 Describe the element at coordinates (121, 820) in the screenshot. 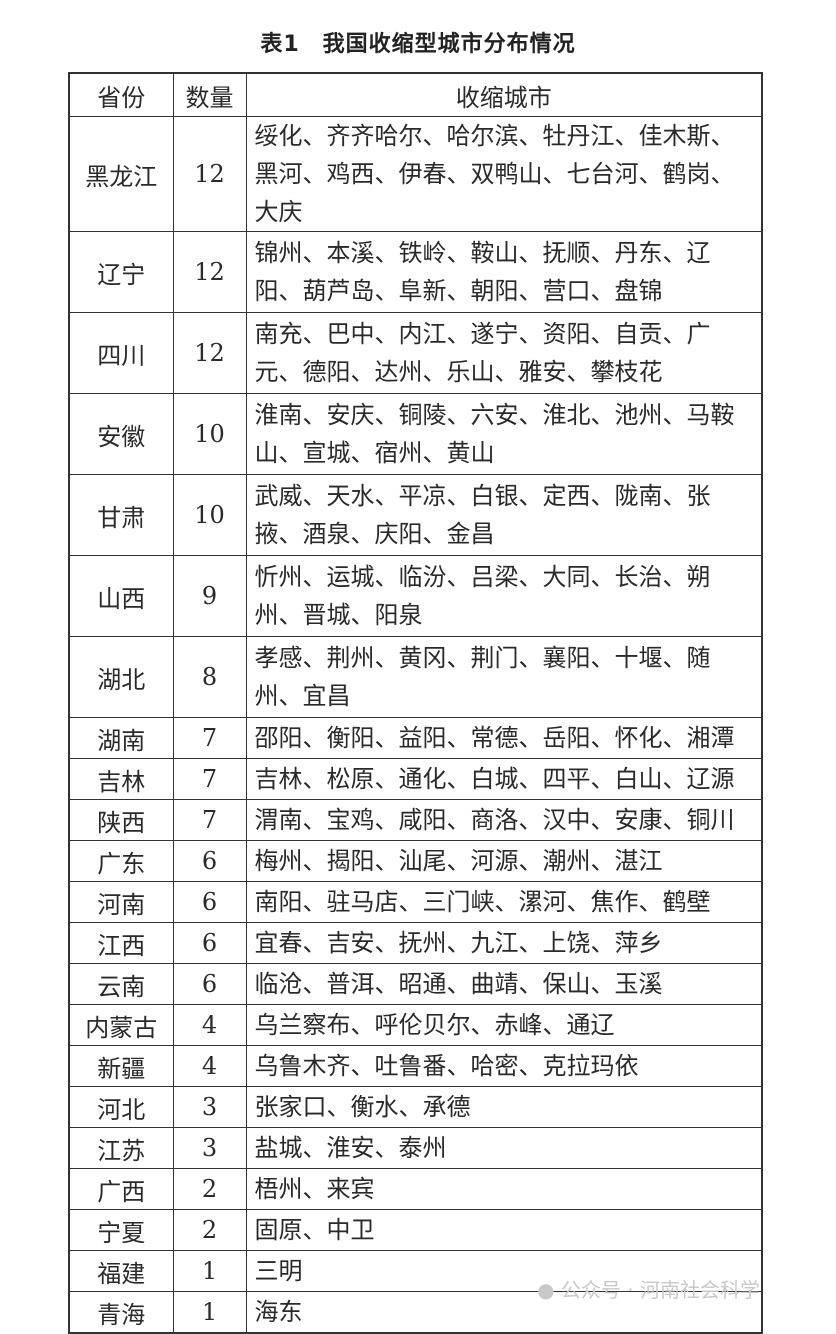

I see `province-cell: 陕西` at that location.